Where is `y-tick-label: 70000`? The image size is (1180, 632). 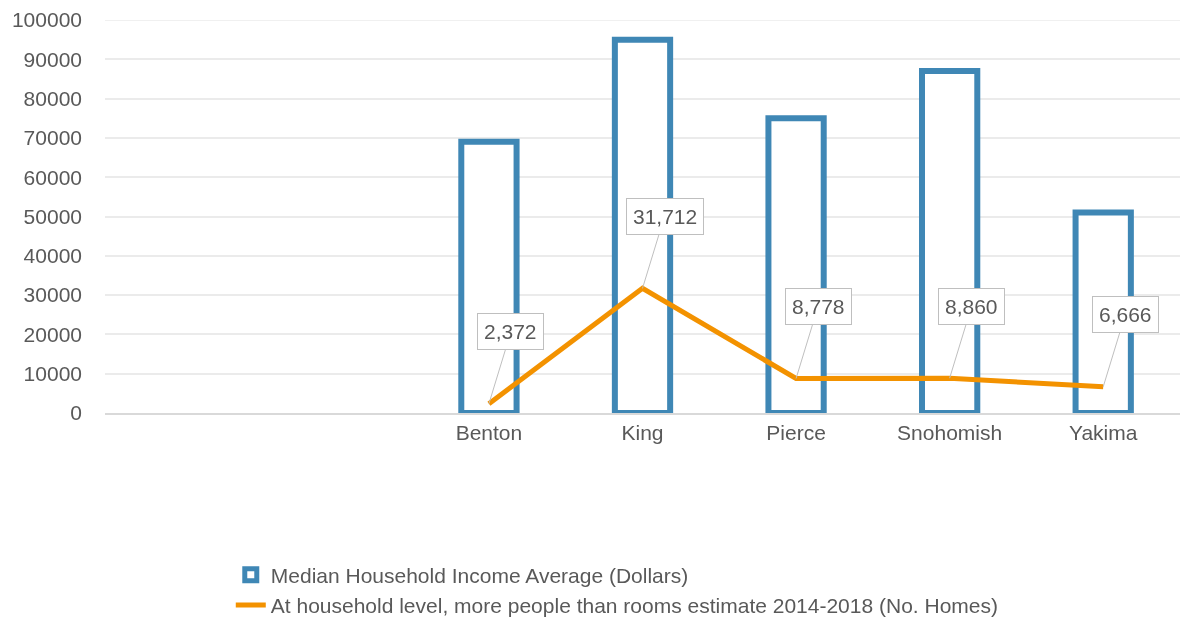
y-tick-label: 70000 is located at coordinates (52, 138).